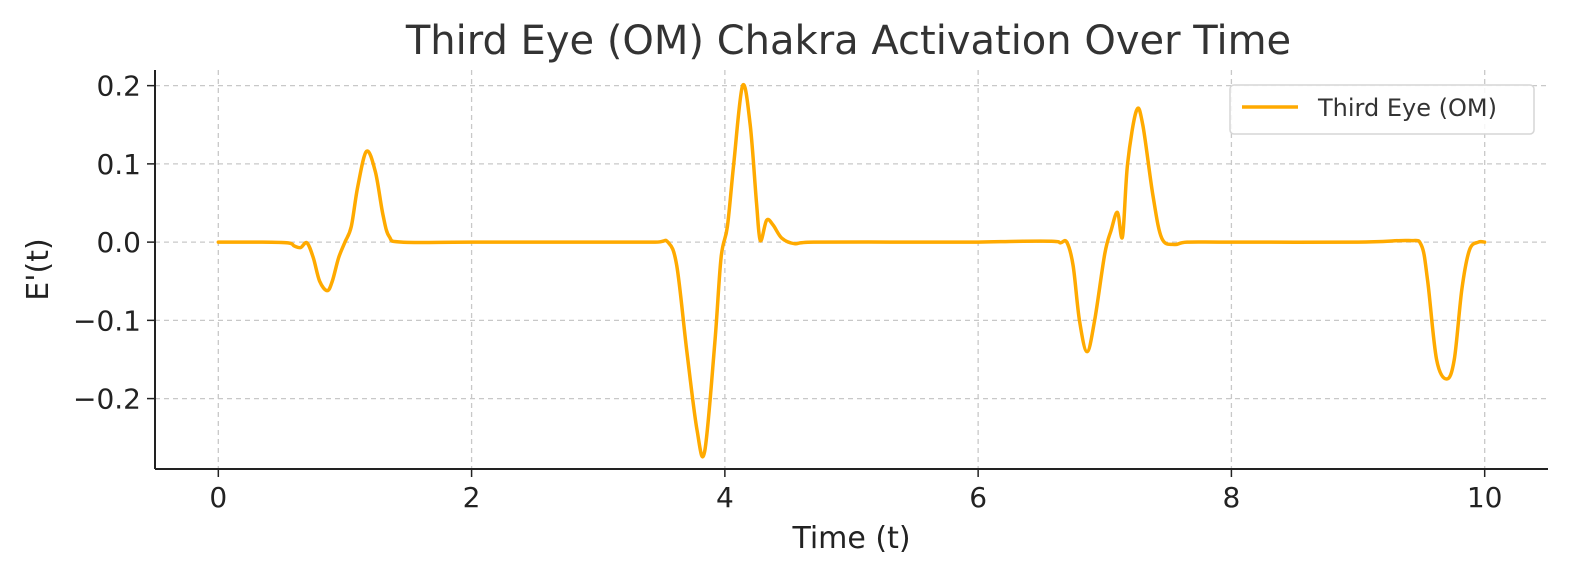 The height and width of the screenshot is (584, 1580). I want to click on x-tick-label: 4, so click(725, 497).